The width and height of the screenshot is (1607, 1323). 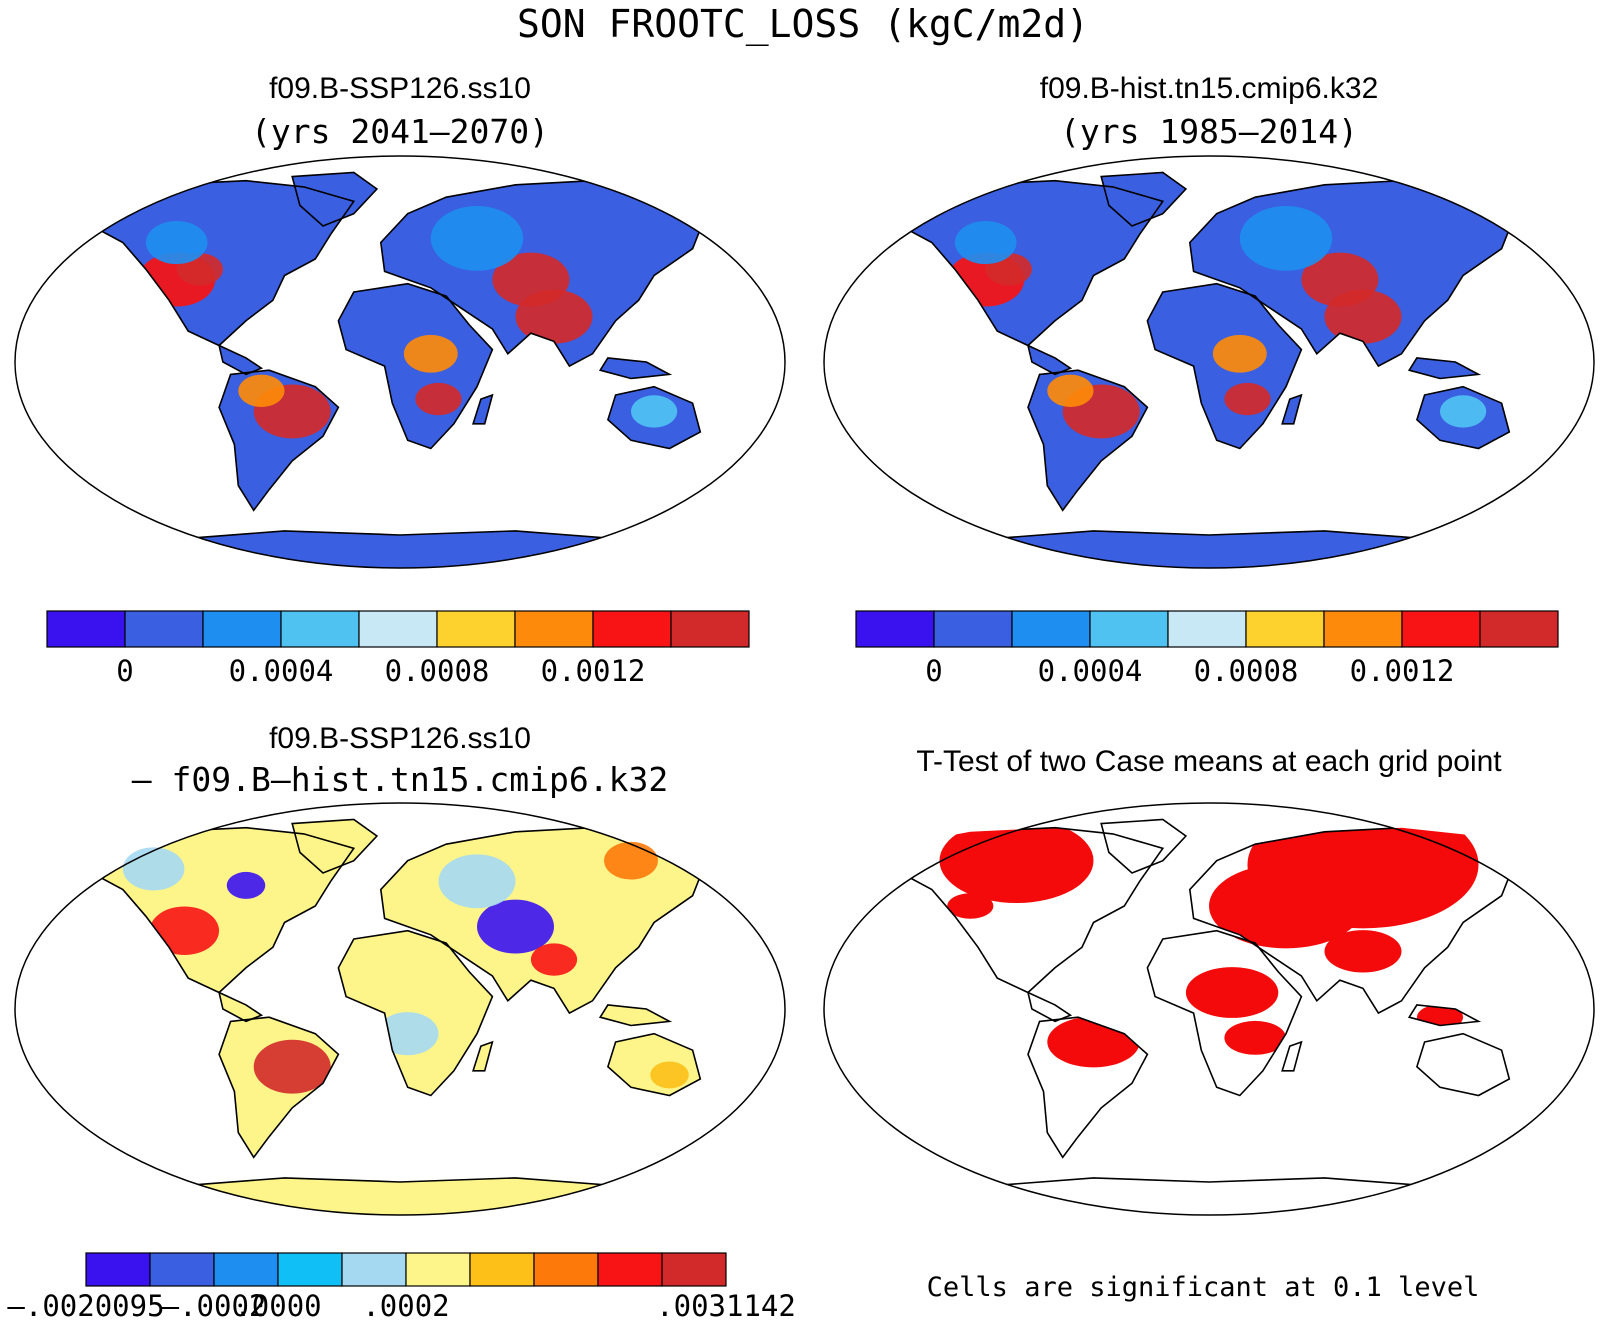 What do you see at coordinates (1402, 671) in the screenshot?
I see `colorbar-panel-2-tick-label: 0.0012` at bounding box center [1402, 671].